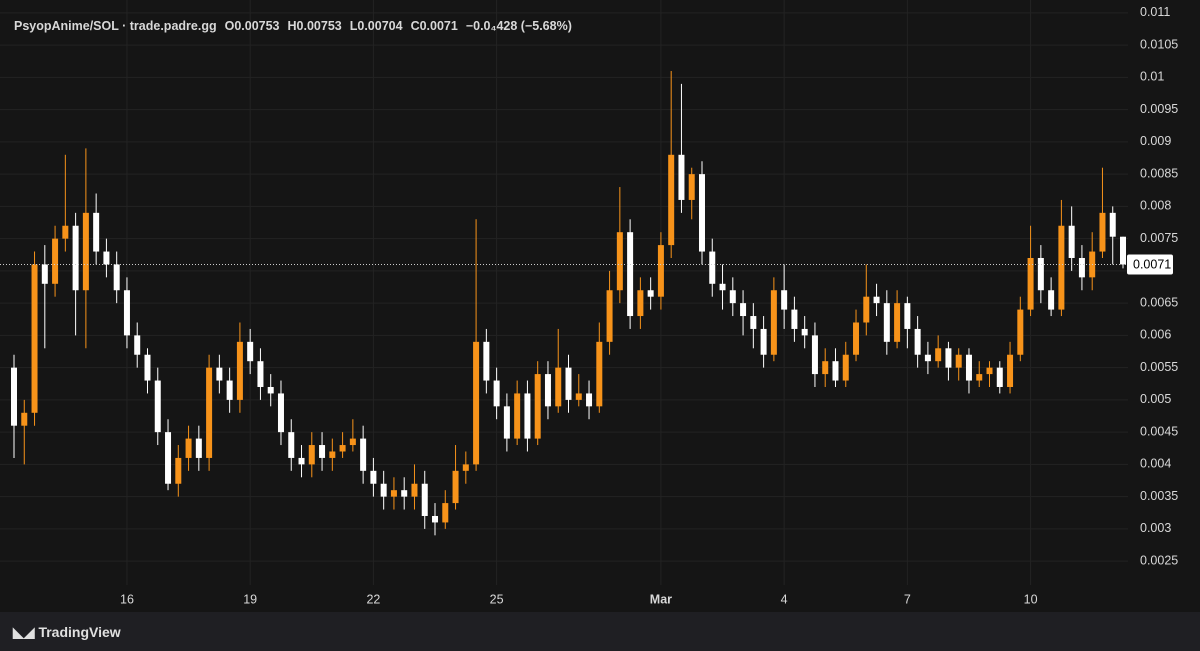  What do you see at coordinates (315, 26) in the screenshot?
I see `ohlc-legend: H0.00753` at bounding box center [315, 26].